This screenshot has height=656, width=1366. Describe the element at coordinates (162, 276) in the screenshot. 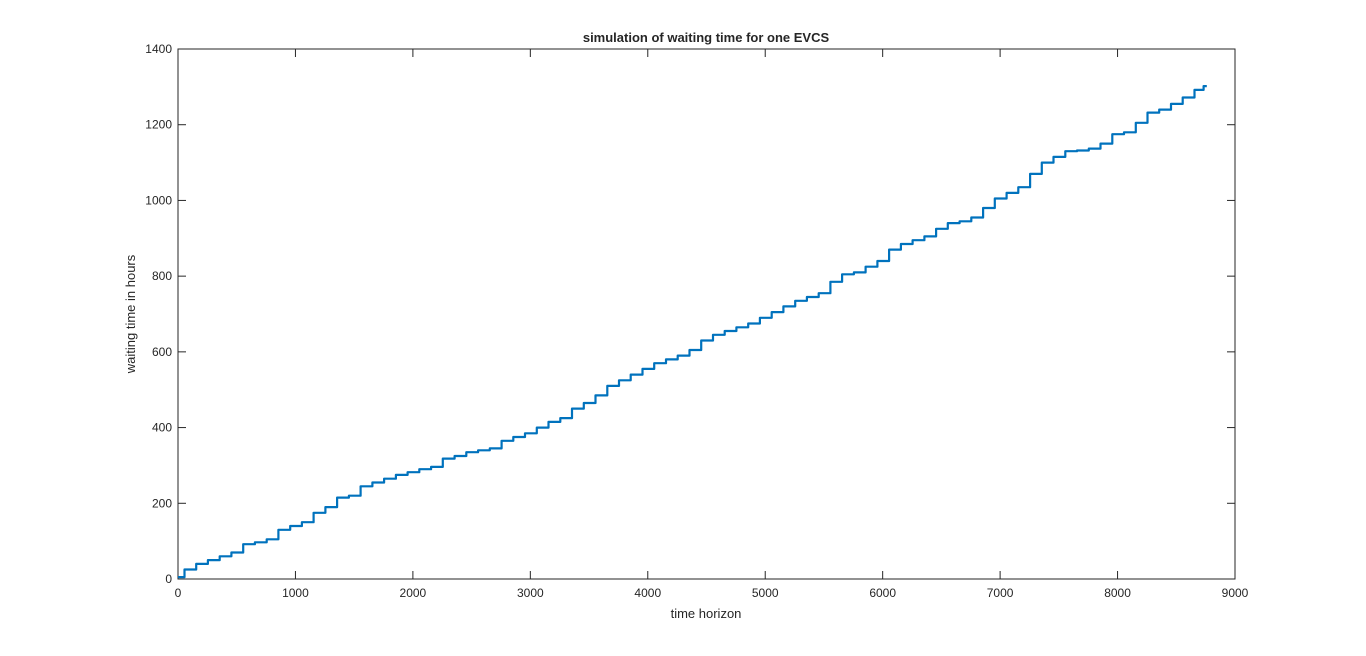

I see `y-tick-label: 800` at that location.